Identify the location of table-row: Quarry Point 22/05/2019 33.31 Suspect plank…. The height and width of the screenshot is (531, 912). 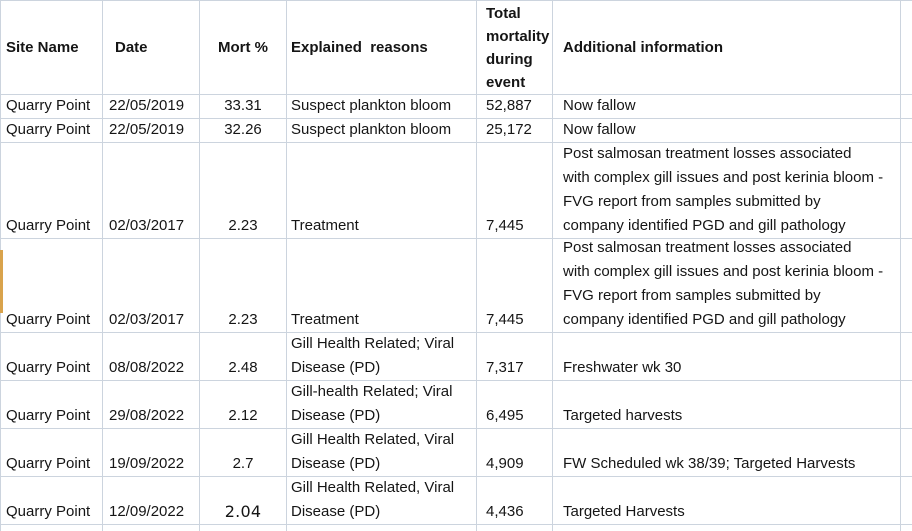
(456, 107).